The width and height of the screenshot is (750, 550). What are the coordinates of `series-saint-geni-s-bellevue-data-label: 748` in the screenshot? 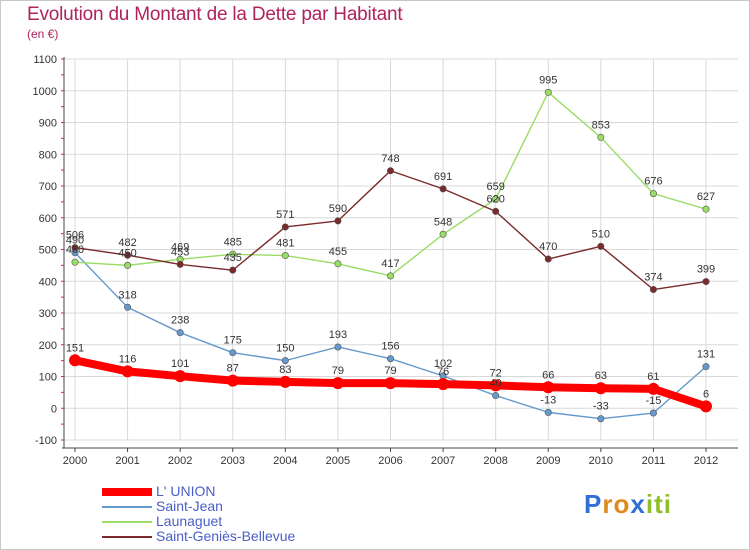 It's located at (390, 159).